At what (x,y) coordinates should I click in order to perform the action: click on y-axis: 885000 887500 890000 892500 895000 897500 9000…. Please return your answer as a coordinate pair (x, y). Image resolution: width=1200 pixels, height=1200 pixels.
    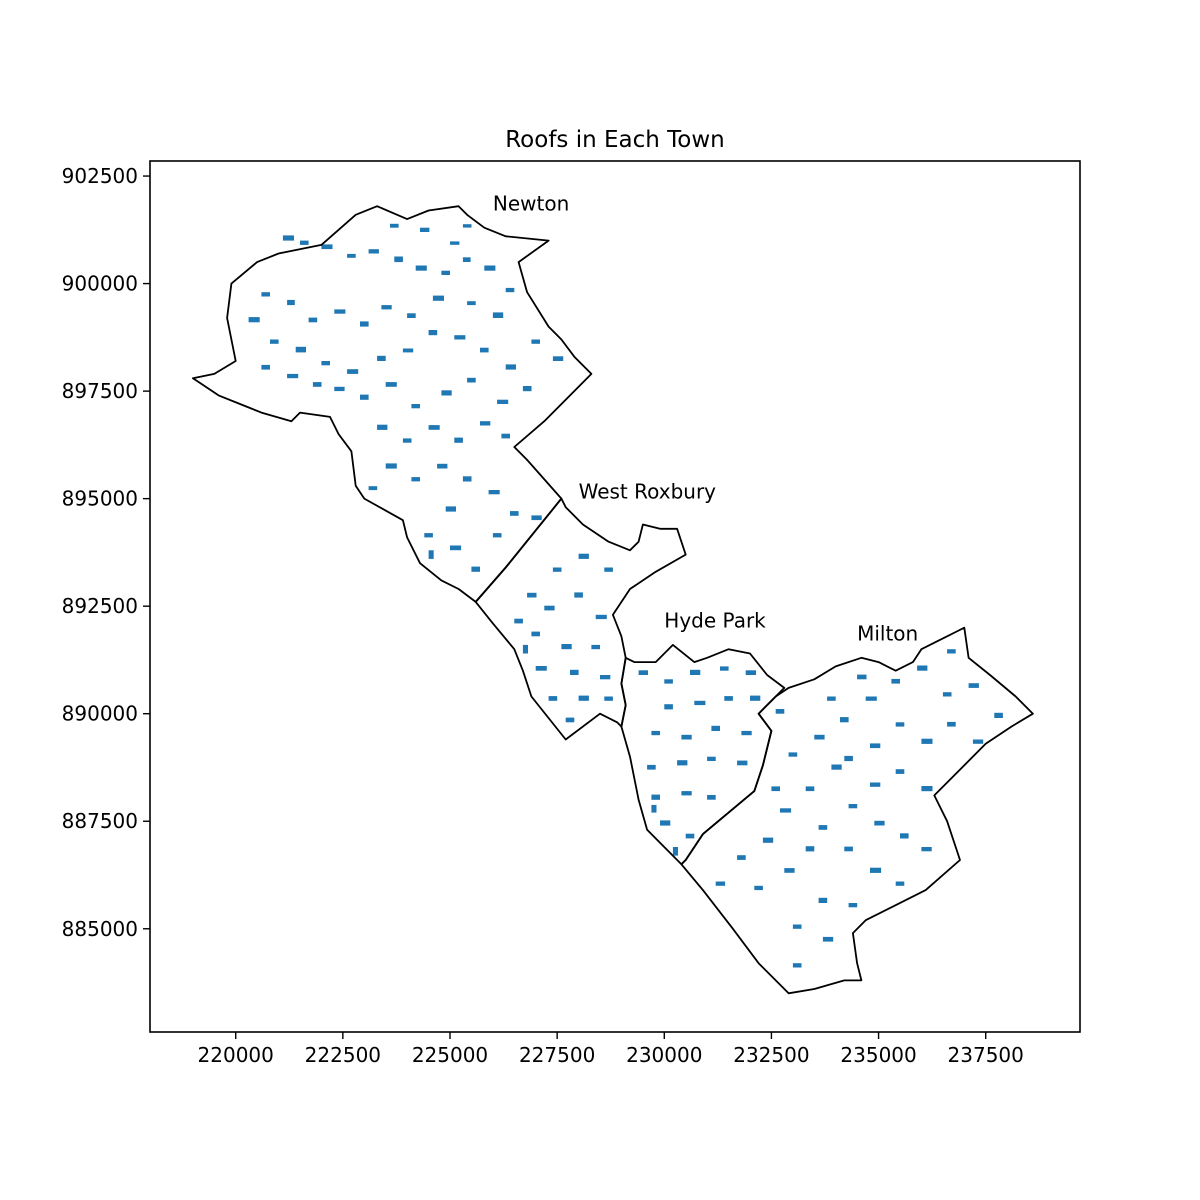
    Looking at the image, I should click on (106, 552).